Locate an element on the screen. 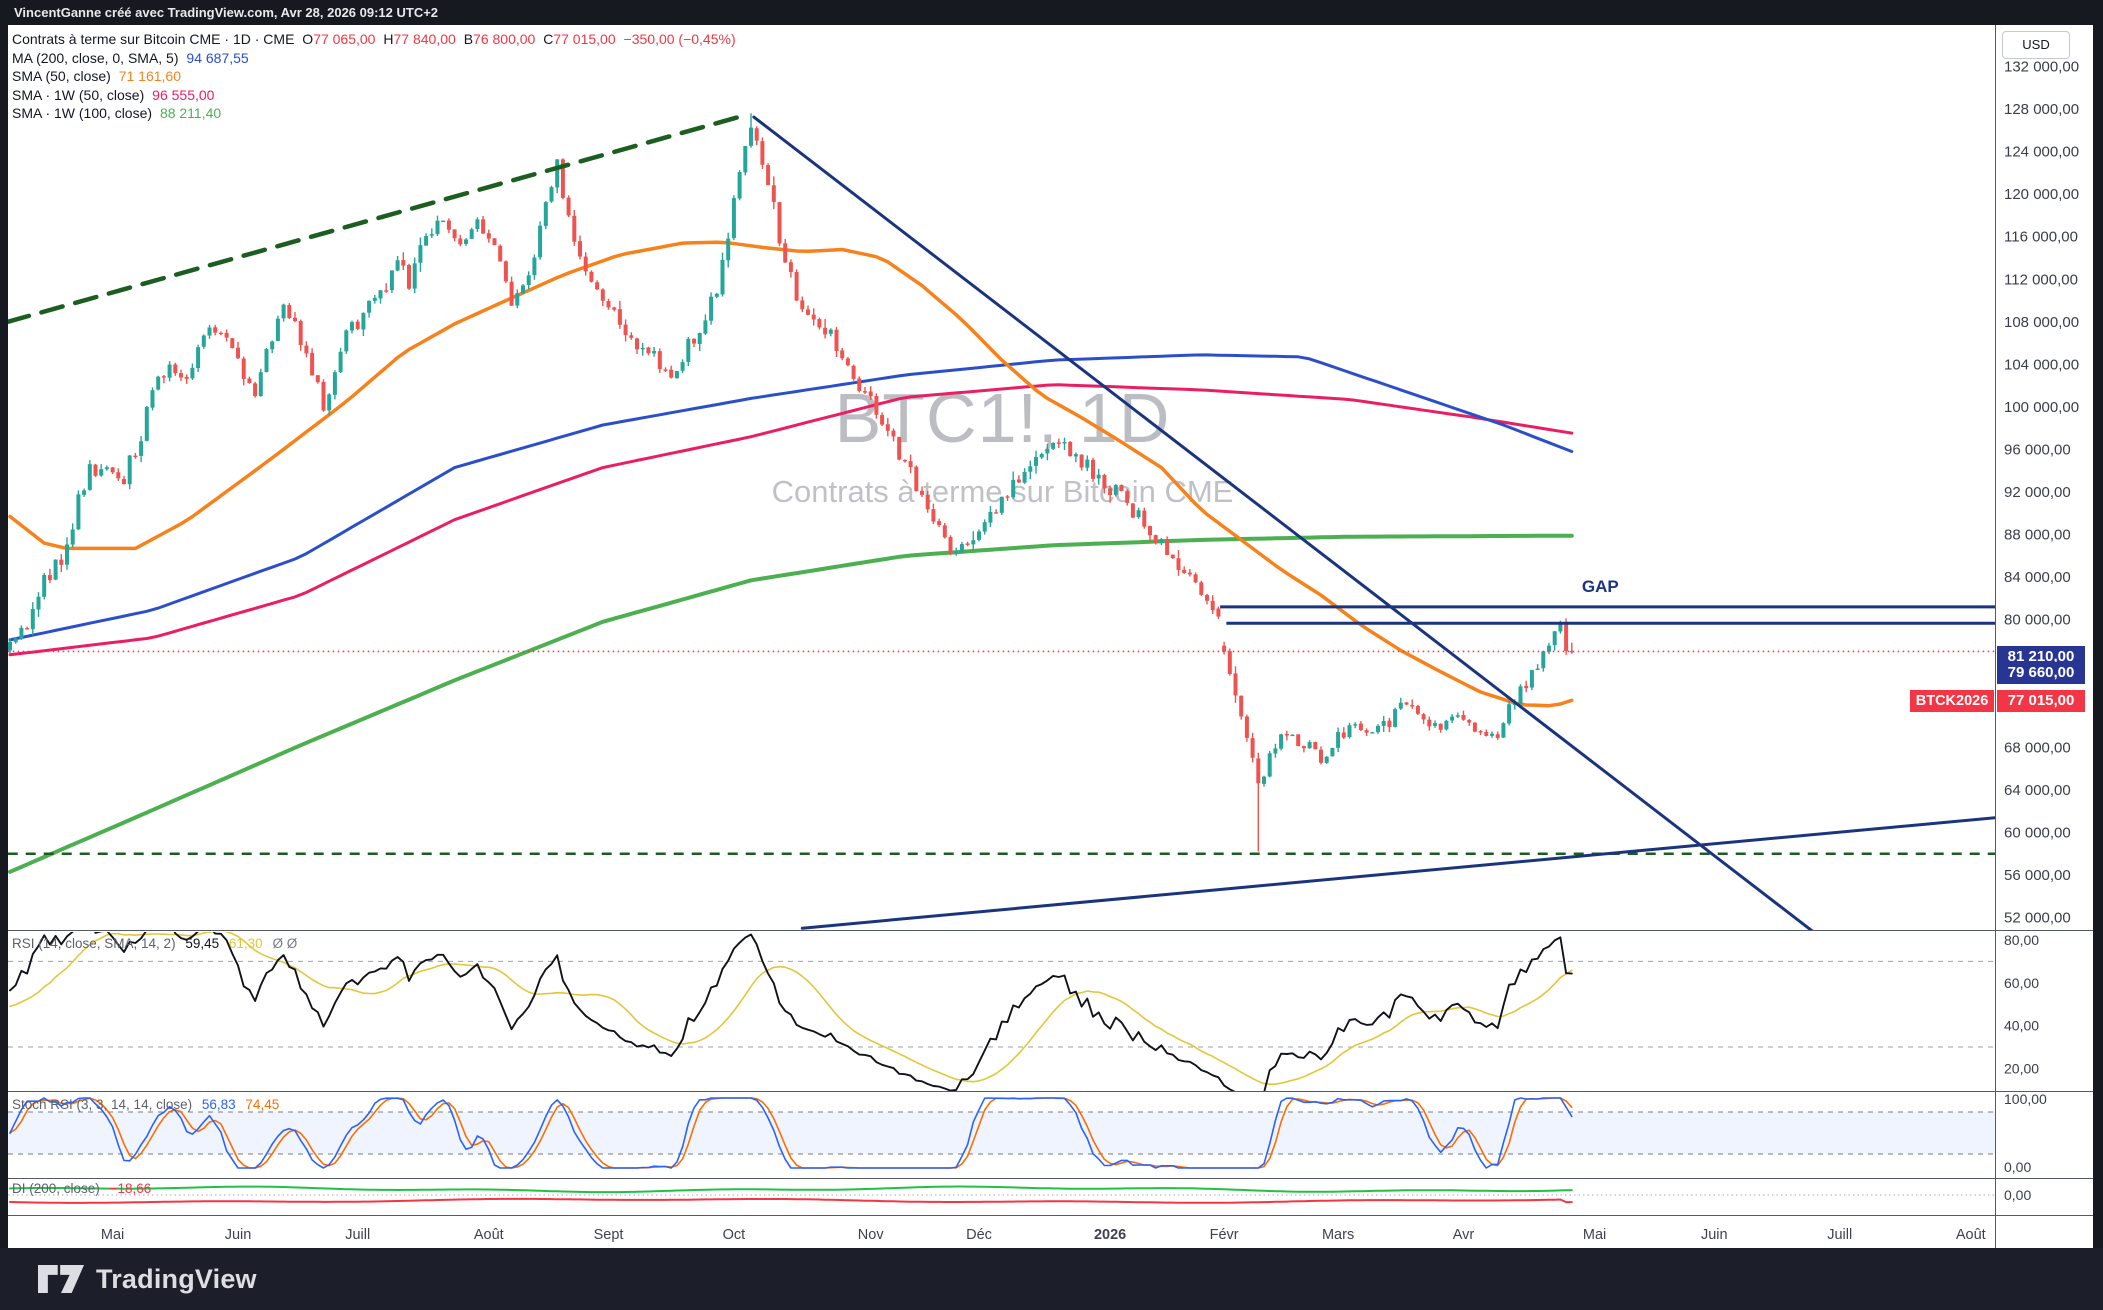 The width and height of the screenshot is (2103, 1310). ohlc-close-label: C is located at coordinates (548, 39).